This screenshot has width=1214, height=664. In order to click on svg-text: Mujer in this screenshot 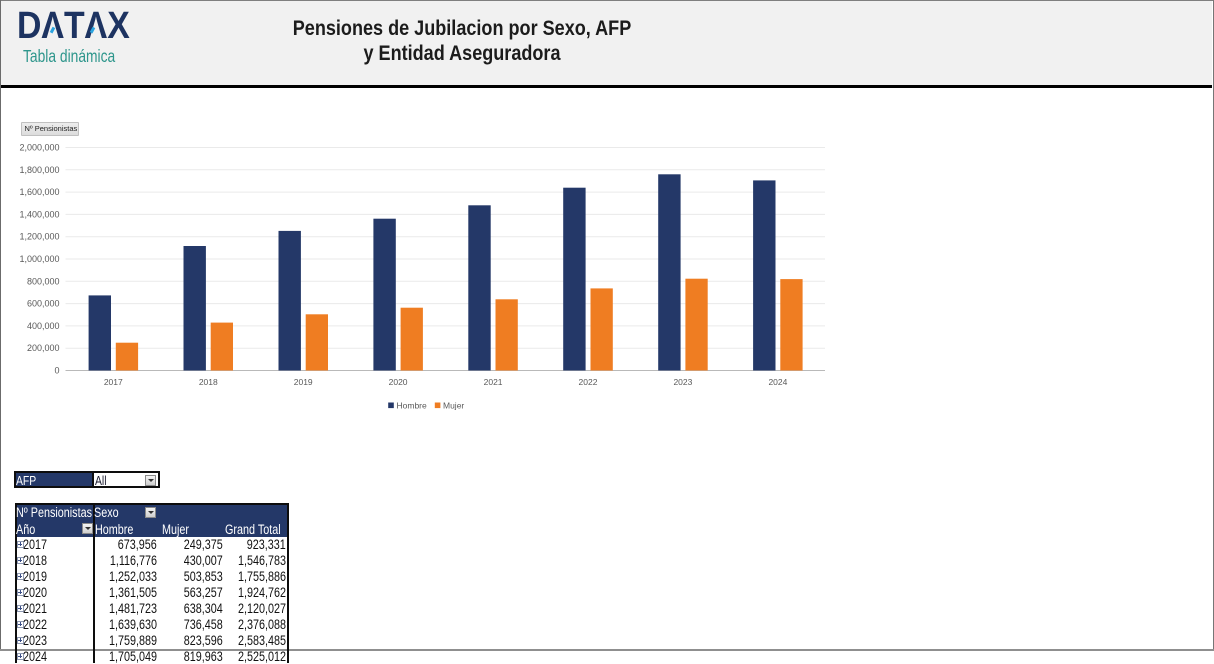, I will do `click(453, 405)`.